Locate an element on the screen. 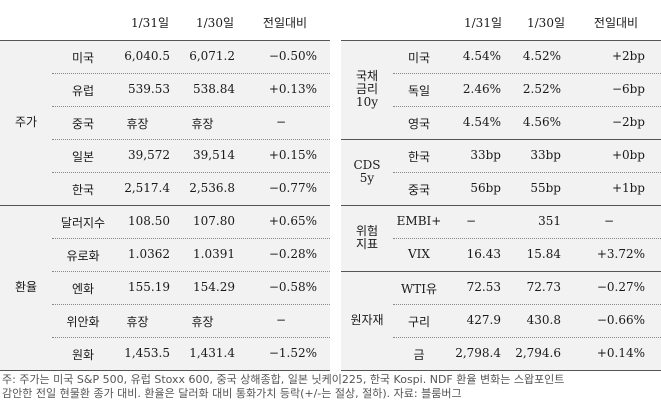 The image size is (661, 405). value-change: −0.77% is located at coordinates (292, 187).